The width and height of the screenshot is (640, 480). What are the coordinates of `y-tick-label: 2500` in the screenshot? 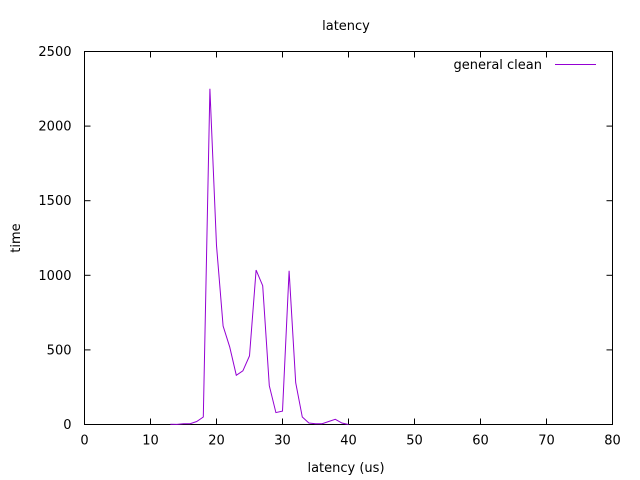 It's located at (54, 52).